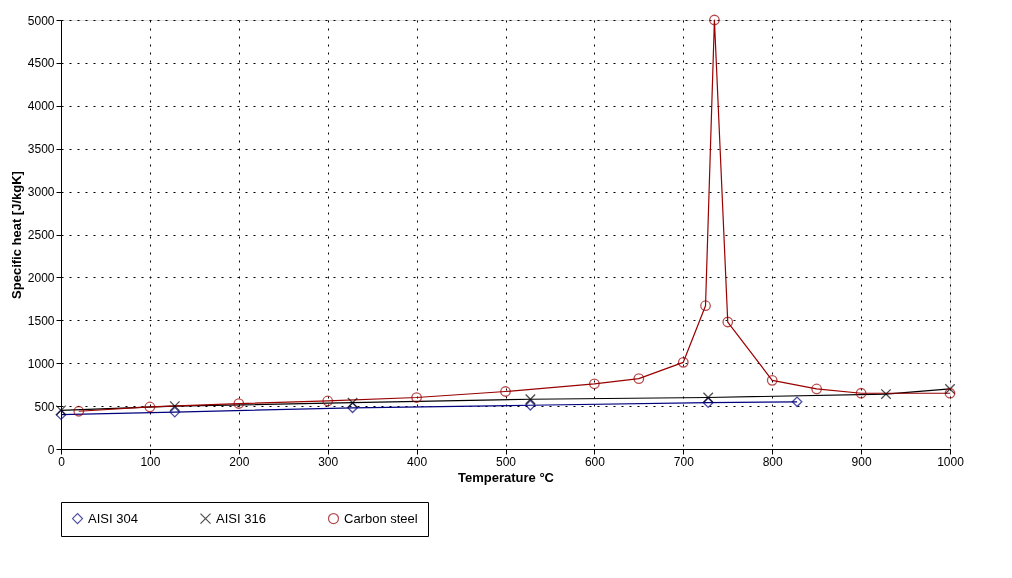 This screenshot has height=578, width=1012. Describe the element at coordinates (41, 235) in the screenshot. I see `y-tick-label: 2500` at that location.